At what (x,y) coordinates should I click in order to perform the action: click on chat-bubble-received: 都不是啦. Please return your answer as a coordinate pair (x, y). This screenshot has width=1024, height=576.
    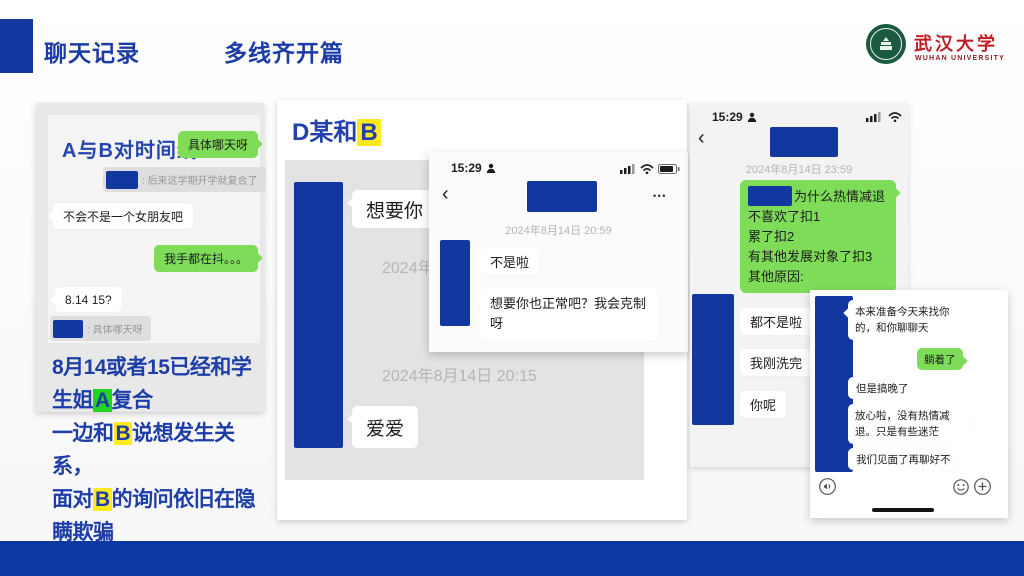
    Looking at the image, I should click on (776, 321).